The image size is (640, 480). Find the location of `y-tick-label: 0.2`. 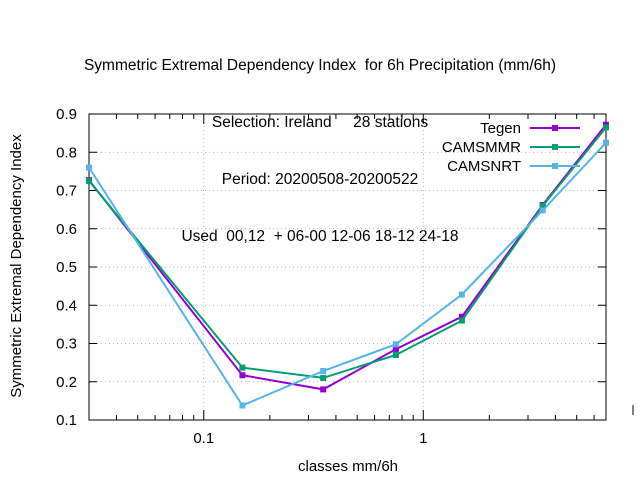

y-tick-label: 0.2 is located at coordinates (66, 382).